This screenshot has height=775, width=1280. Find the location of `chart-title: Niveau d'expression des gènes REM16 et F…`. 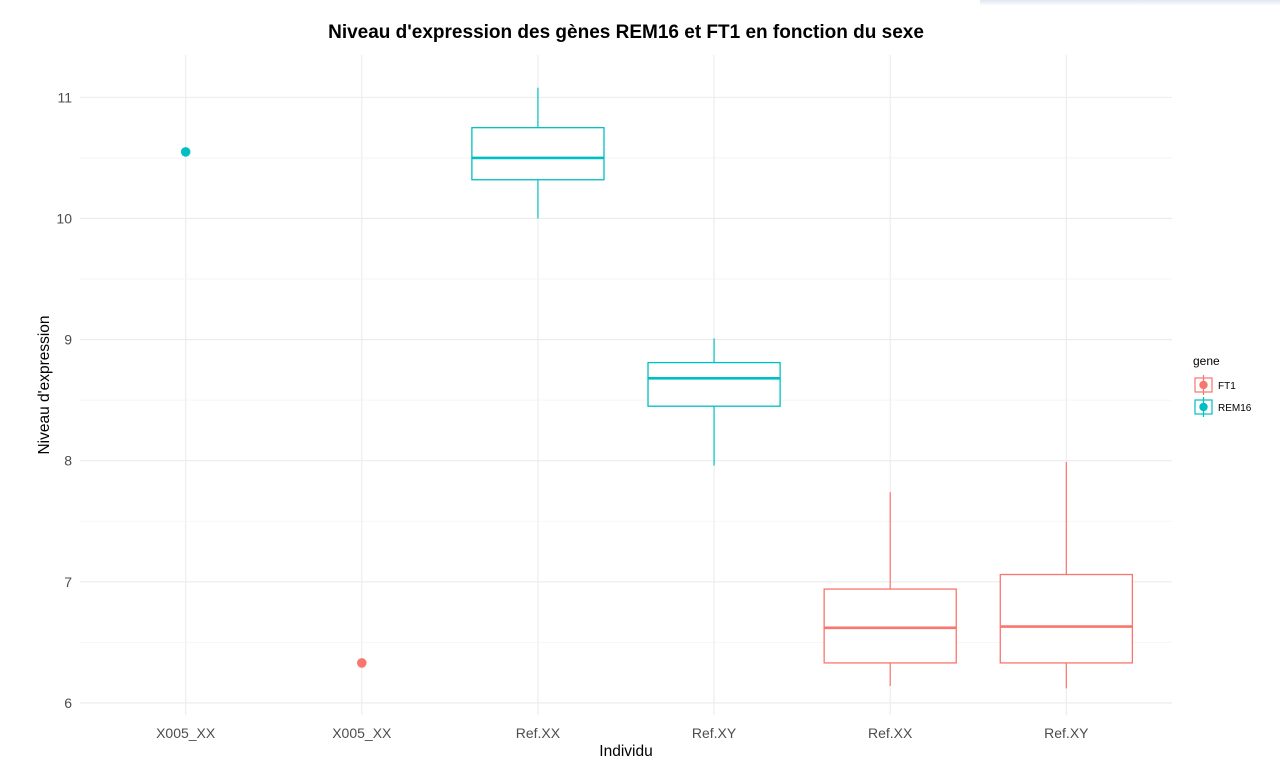

chart-title: Niveau d'expression des gènes REM16 et F… is located at coordinates (626, 32).